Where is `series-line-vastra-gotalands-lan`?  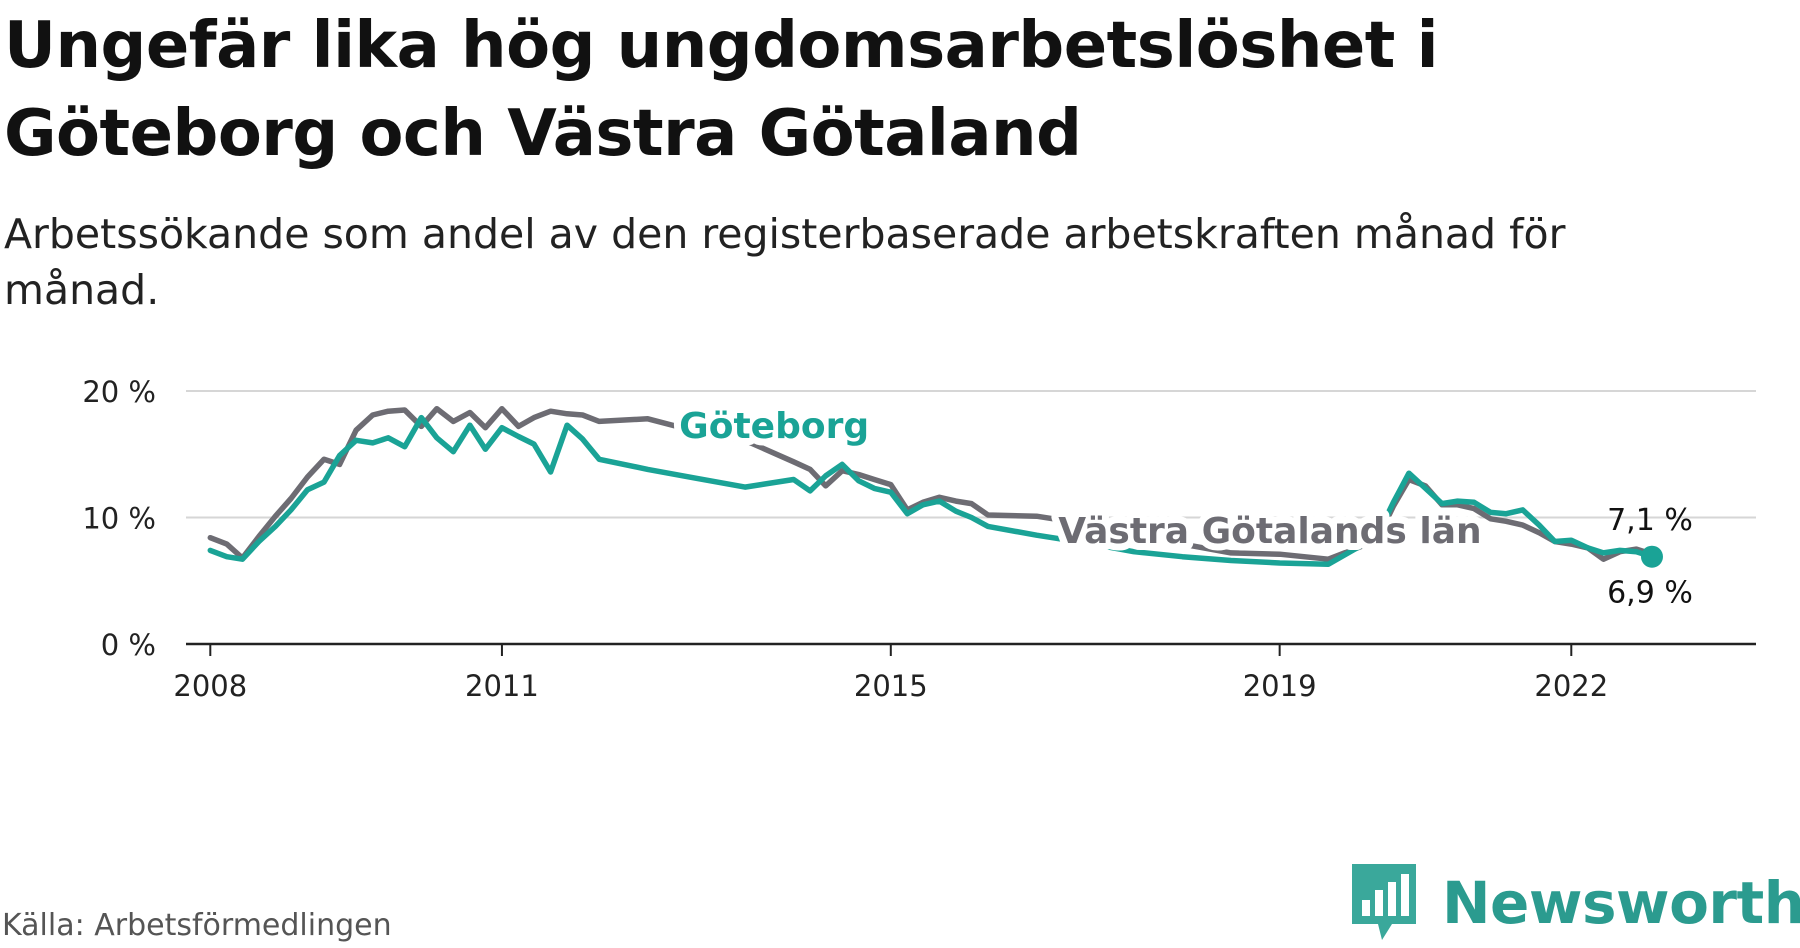
series-line-vastra-gotalands-lan is located at coordinates (931, 483).